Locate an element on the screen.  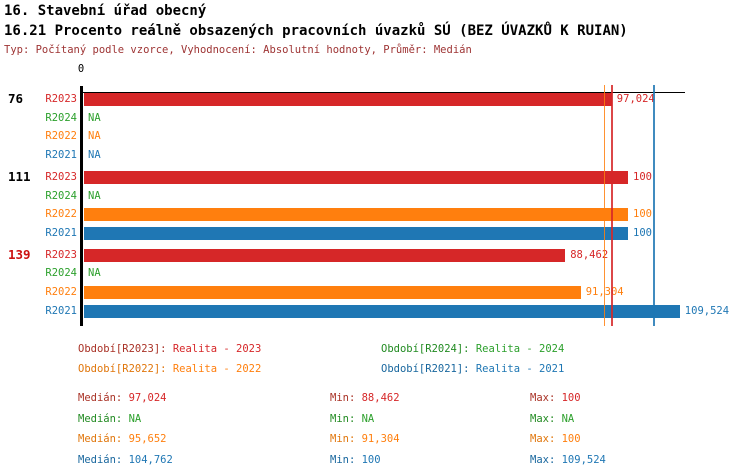
bar-111-R2022 is located at coordinates (356, 215).